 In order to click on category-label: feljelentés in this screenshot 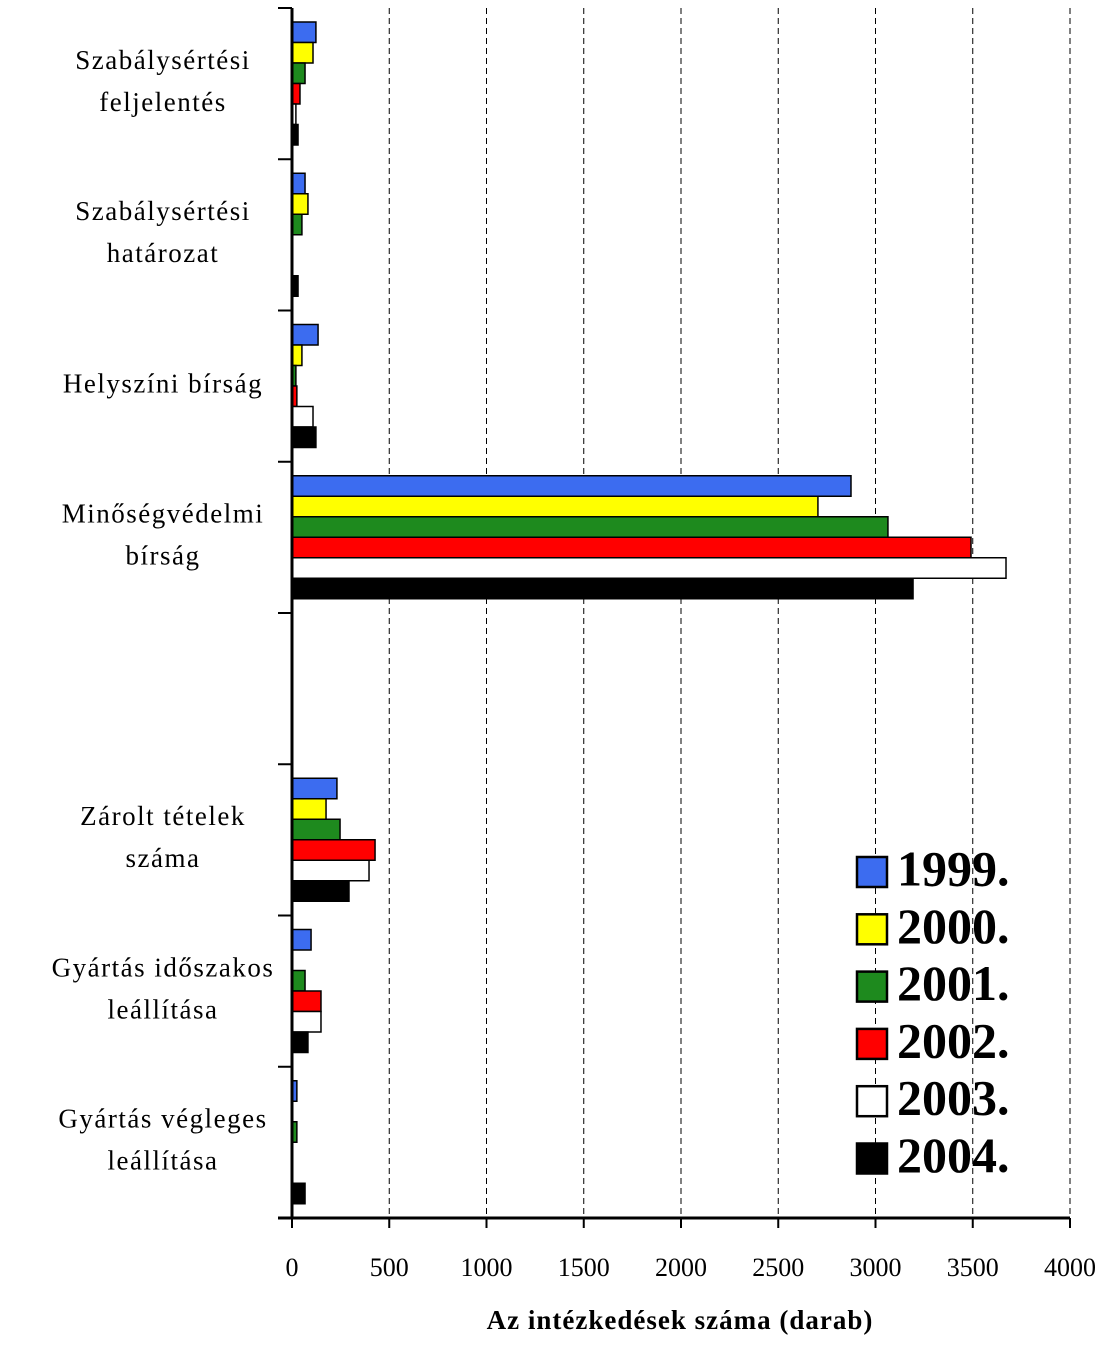, I will do `click(162, 102)`.